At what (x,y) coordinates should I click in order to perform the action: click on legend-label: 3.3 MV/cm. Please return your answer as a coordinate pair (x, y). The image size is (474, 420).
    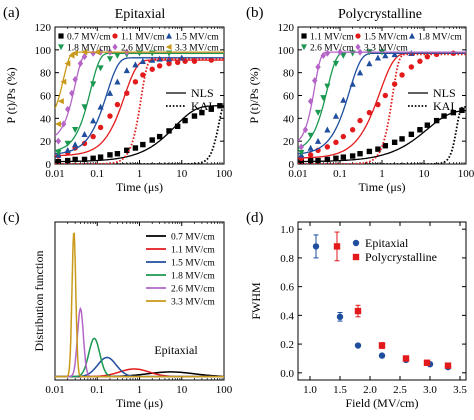
    Looking at the image, I should click on (197, 49).